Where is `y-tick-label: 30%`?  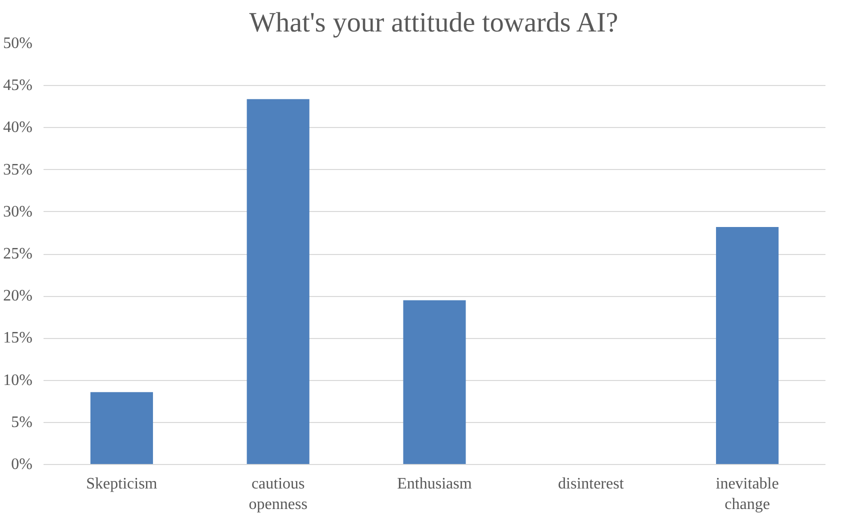
y-tick-label: 30% is located at coordinates (17, 211).